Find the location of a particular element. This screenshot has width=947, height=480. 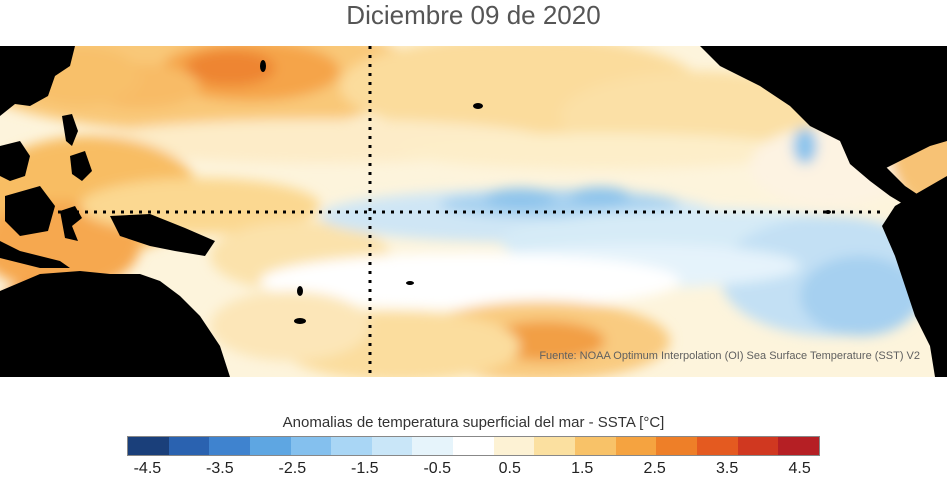

colorbar is located at coordinates (473, 446).